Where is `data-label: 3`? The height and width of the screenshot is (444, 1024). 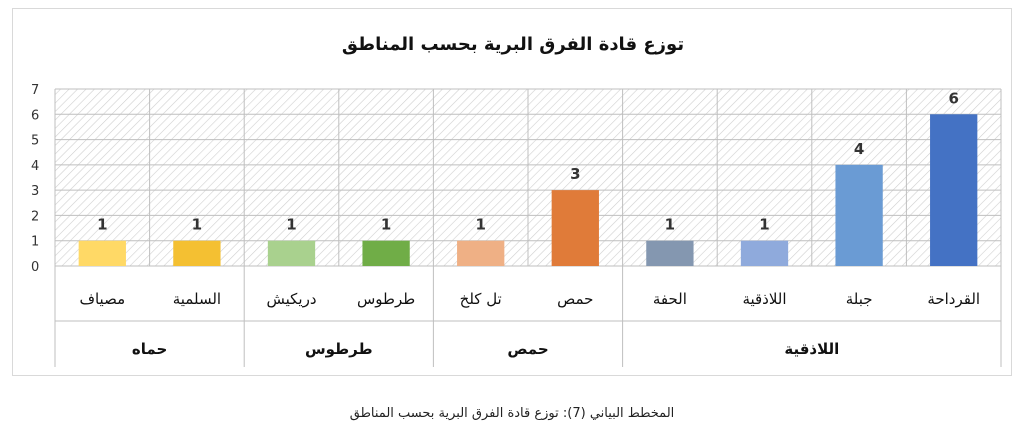 data-label: 3 is located at coordinates (575, 174).